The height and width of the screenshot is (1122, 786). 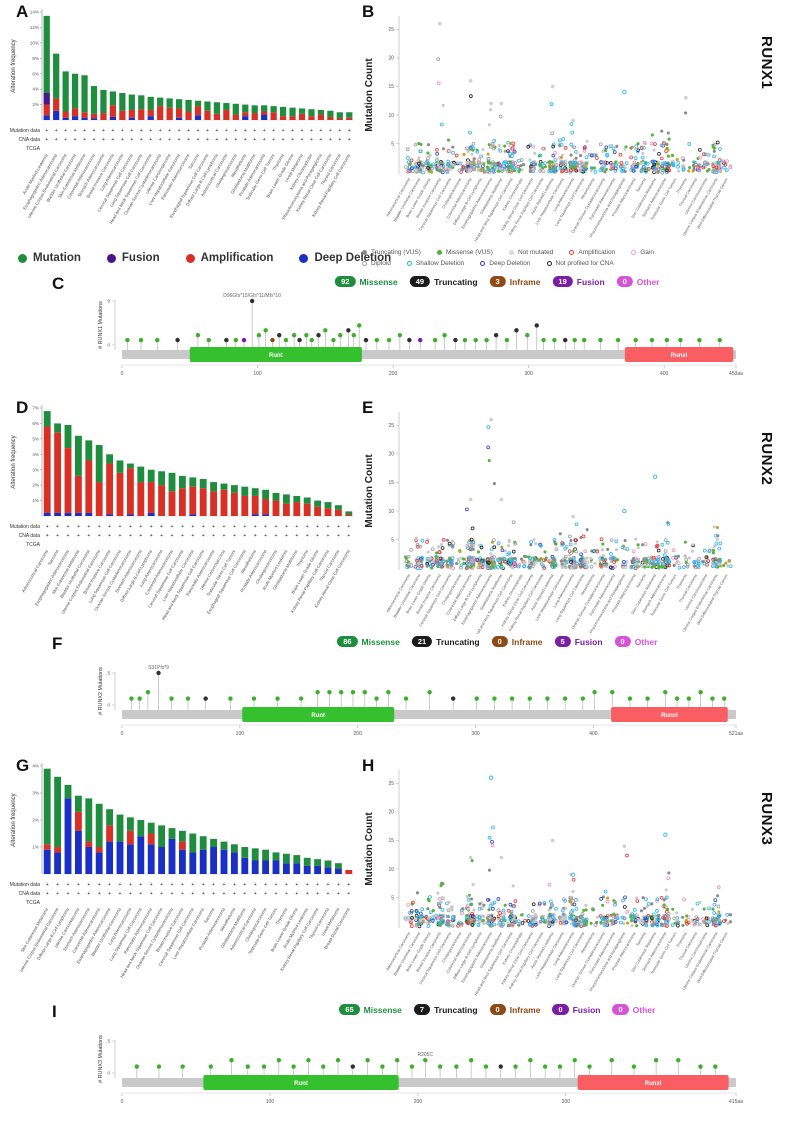 I want to click on domain-runxi, so click(x=679, y=354).